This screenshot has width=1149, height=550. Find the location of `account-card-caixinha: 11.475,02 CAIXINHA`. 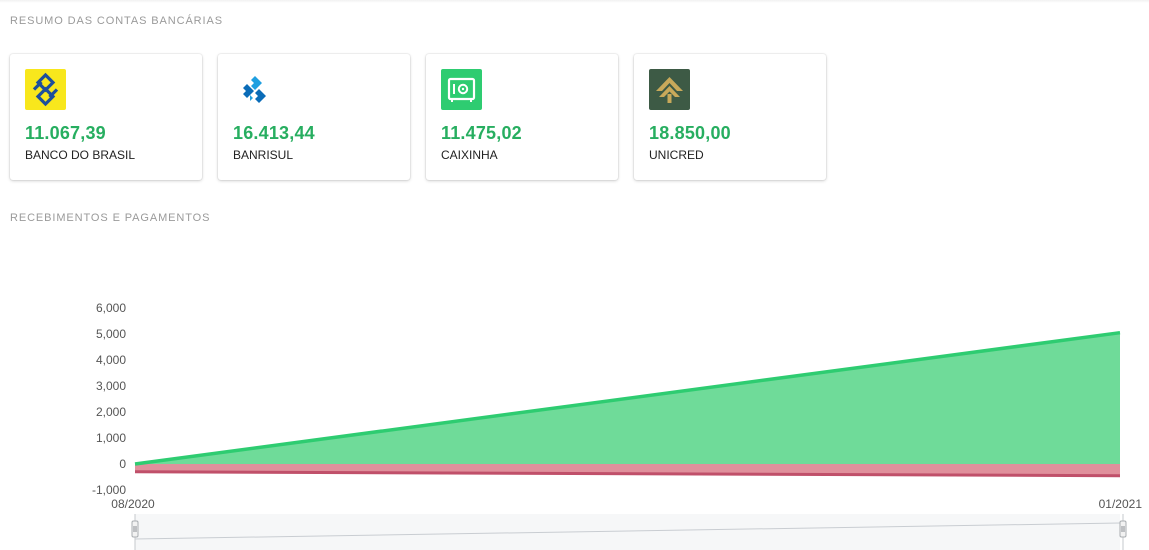

account-card-caixinha: 11.475,02 CAIXINHA is located at coordinates (522, 117).